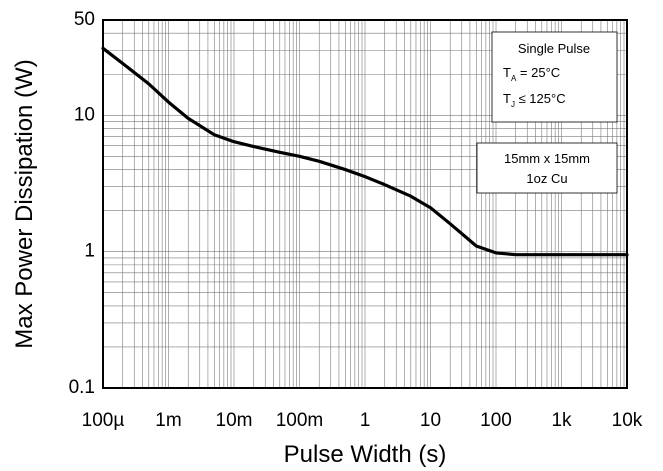  What do you see at coordinates (561, 420) in the screenshot?
I see `x-tick-label: 1k` at bounding box center [561, 420].